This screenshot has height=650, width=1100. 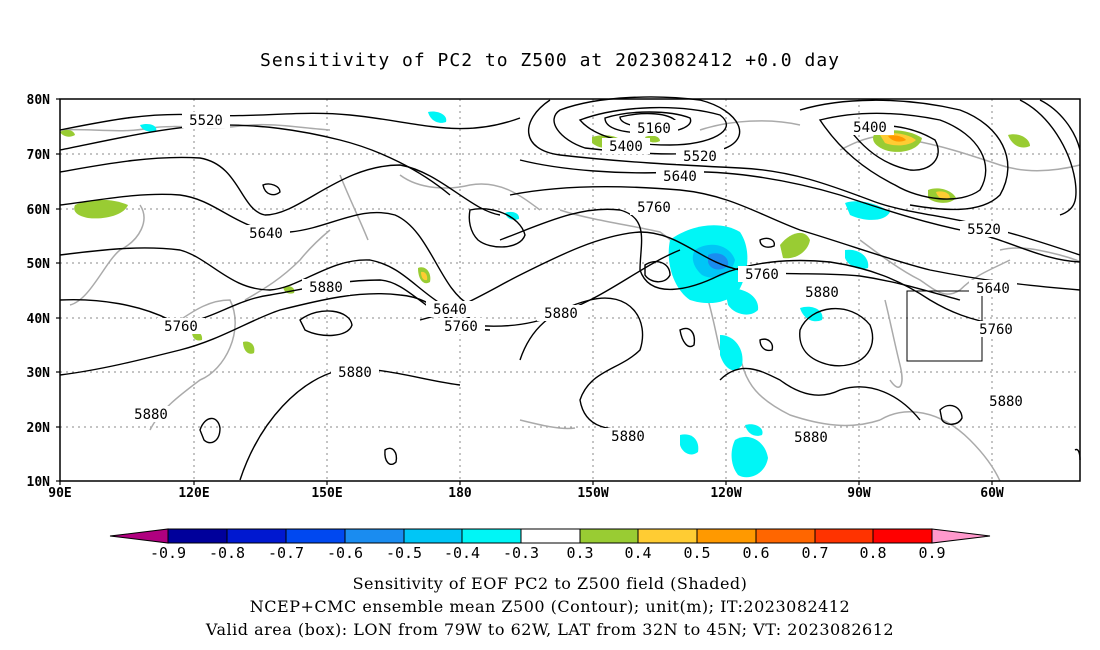 What do you see at coordinates (526, 493) in the screenshot?
I see `lon-labels: 90E 120E 150E 180 150W 120W 90W 60W` at bounding box center [526, 493].